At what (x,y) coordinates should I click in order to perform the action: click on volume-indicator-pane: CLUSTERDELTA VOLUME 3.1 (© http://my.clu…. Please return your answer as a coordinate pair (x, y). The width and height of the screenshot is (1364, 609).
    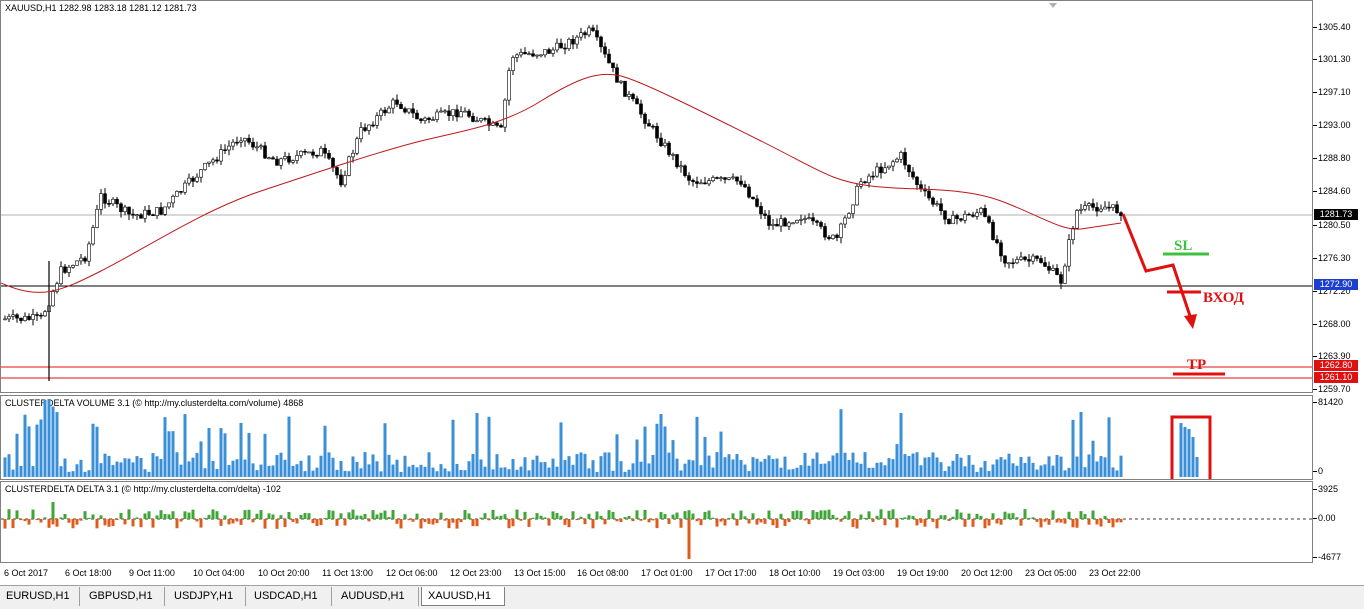
    Looking at the image, I should click on (656, 437).